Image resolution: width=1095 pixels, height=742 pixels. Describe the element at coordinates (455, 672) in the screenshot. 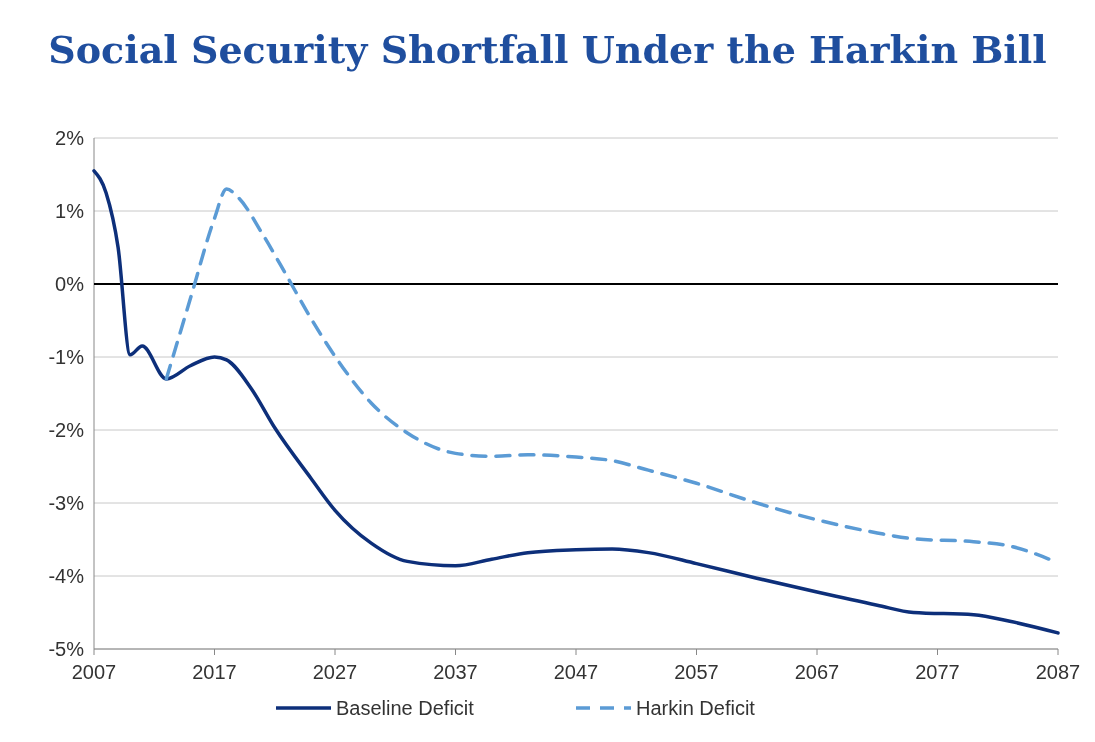

I see `x-tick-label: 2037` at that location.